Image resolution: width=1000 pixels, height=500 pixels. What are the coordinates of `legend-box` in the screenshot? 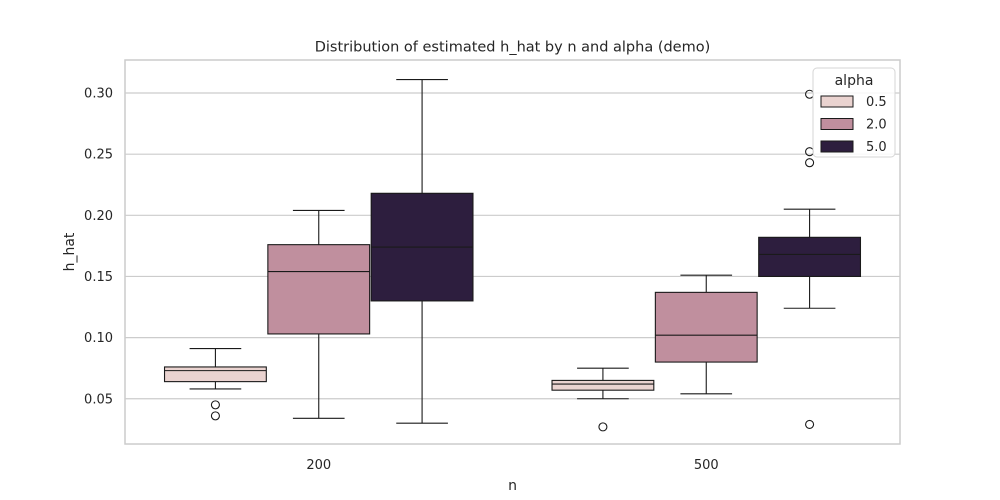 It's located at (854, 112).